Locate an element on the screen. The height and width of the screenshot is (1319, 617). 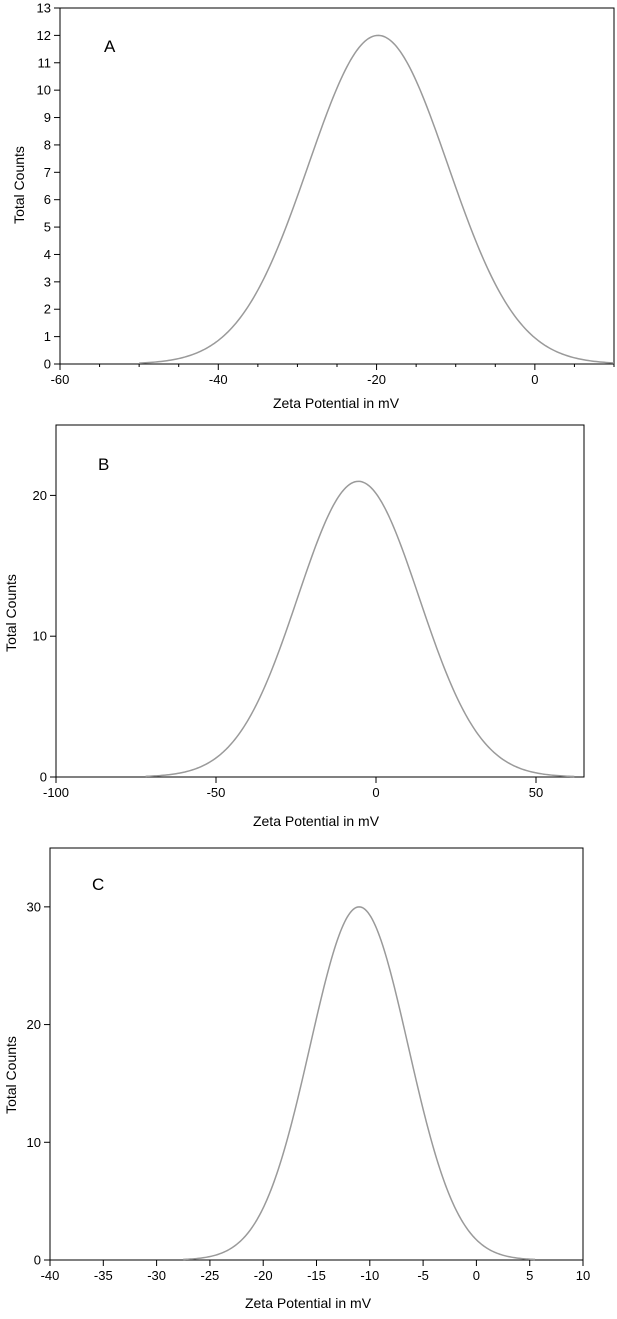
x-axis-title-c: Zeta Potential in mV is located at coordinates (308, 1303).